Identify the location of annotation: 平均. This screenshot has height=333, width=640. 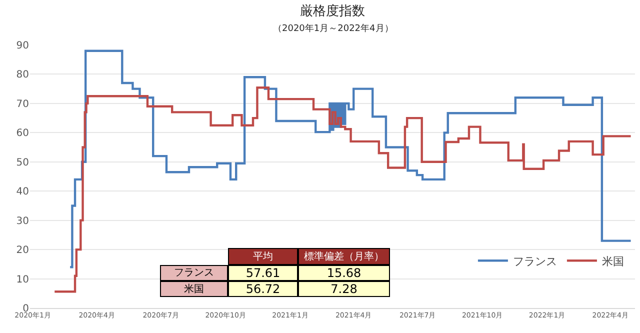
(263, 256).